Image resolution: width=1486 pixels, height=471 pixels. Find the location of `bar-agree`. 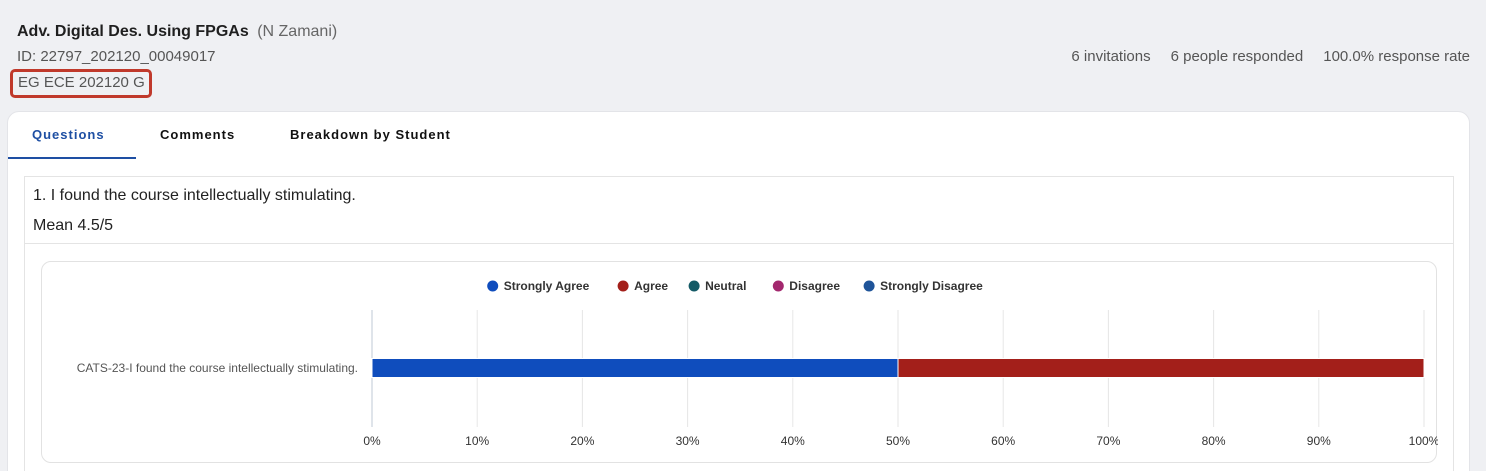

bar-agree is located at coordinates (1161, 368).